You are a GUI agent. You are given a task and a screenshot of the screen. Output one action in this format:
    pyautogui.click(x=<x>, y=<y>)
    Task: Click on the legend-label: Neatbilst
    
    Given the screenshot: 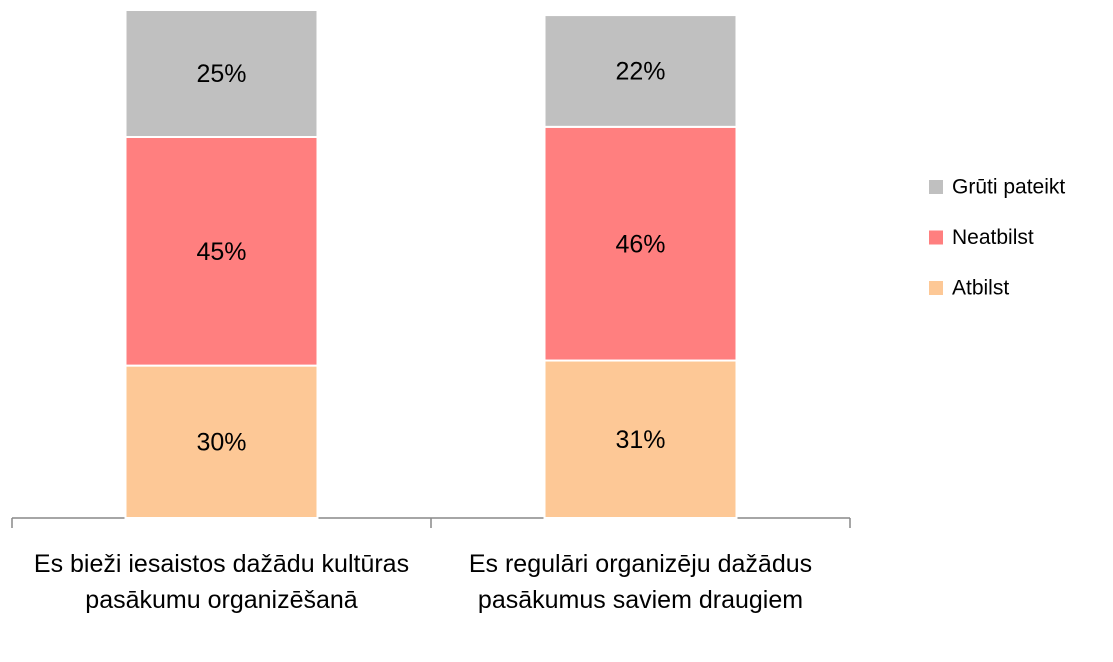 What is the action you would take?
    pyautogui.click(x=993, y=237)
    